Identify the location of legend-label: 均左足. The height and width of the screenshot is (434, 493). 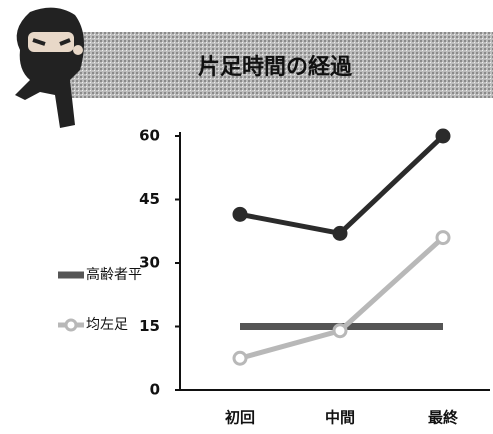
(107, 325).